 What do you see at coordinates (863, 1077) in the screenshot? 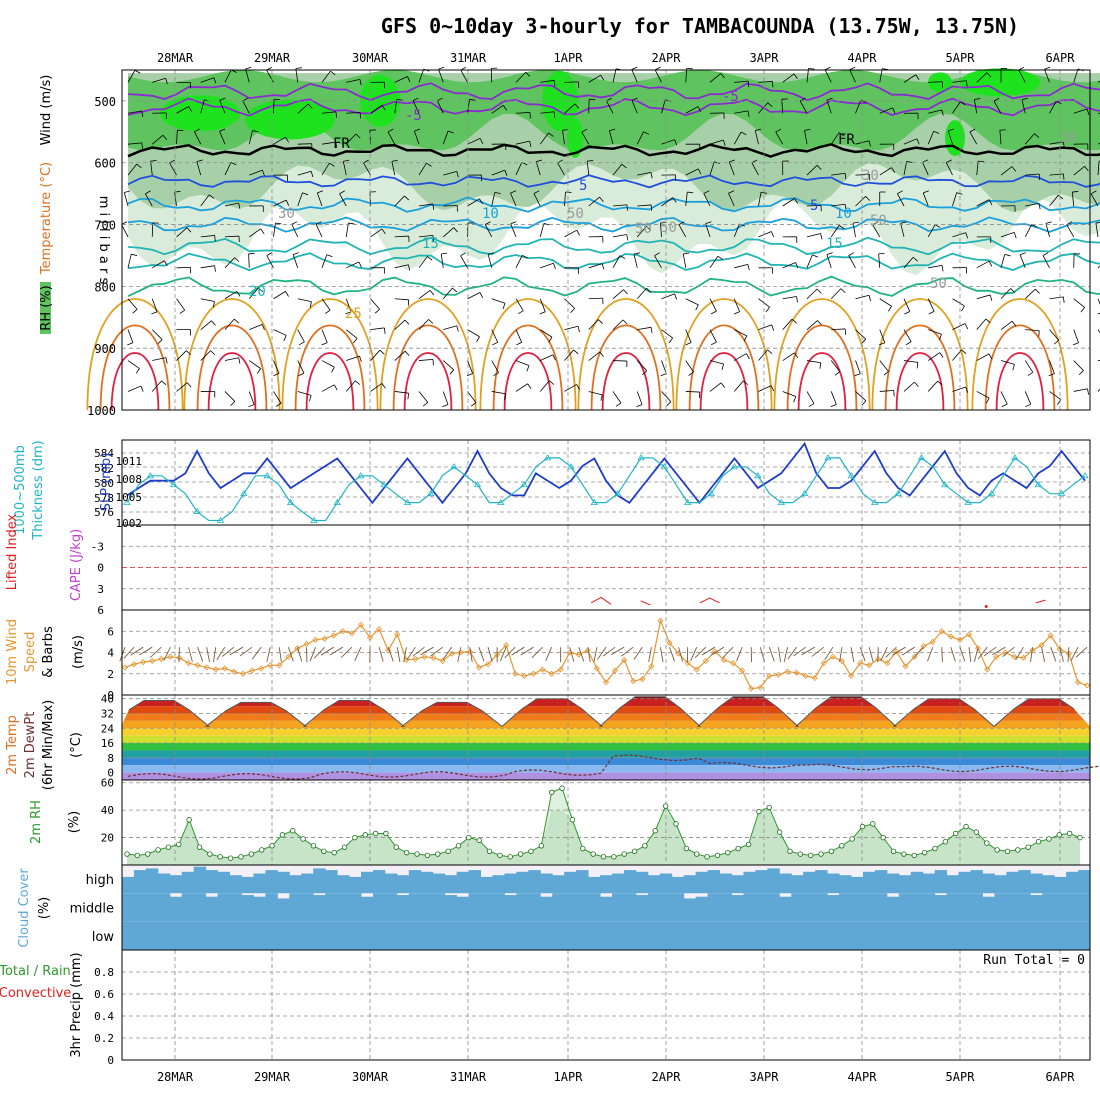
I see `date-label-bottom: 4APR` at bounding box center [863, 1077].